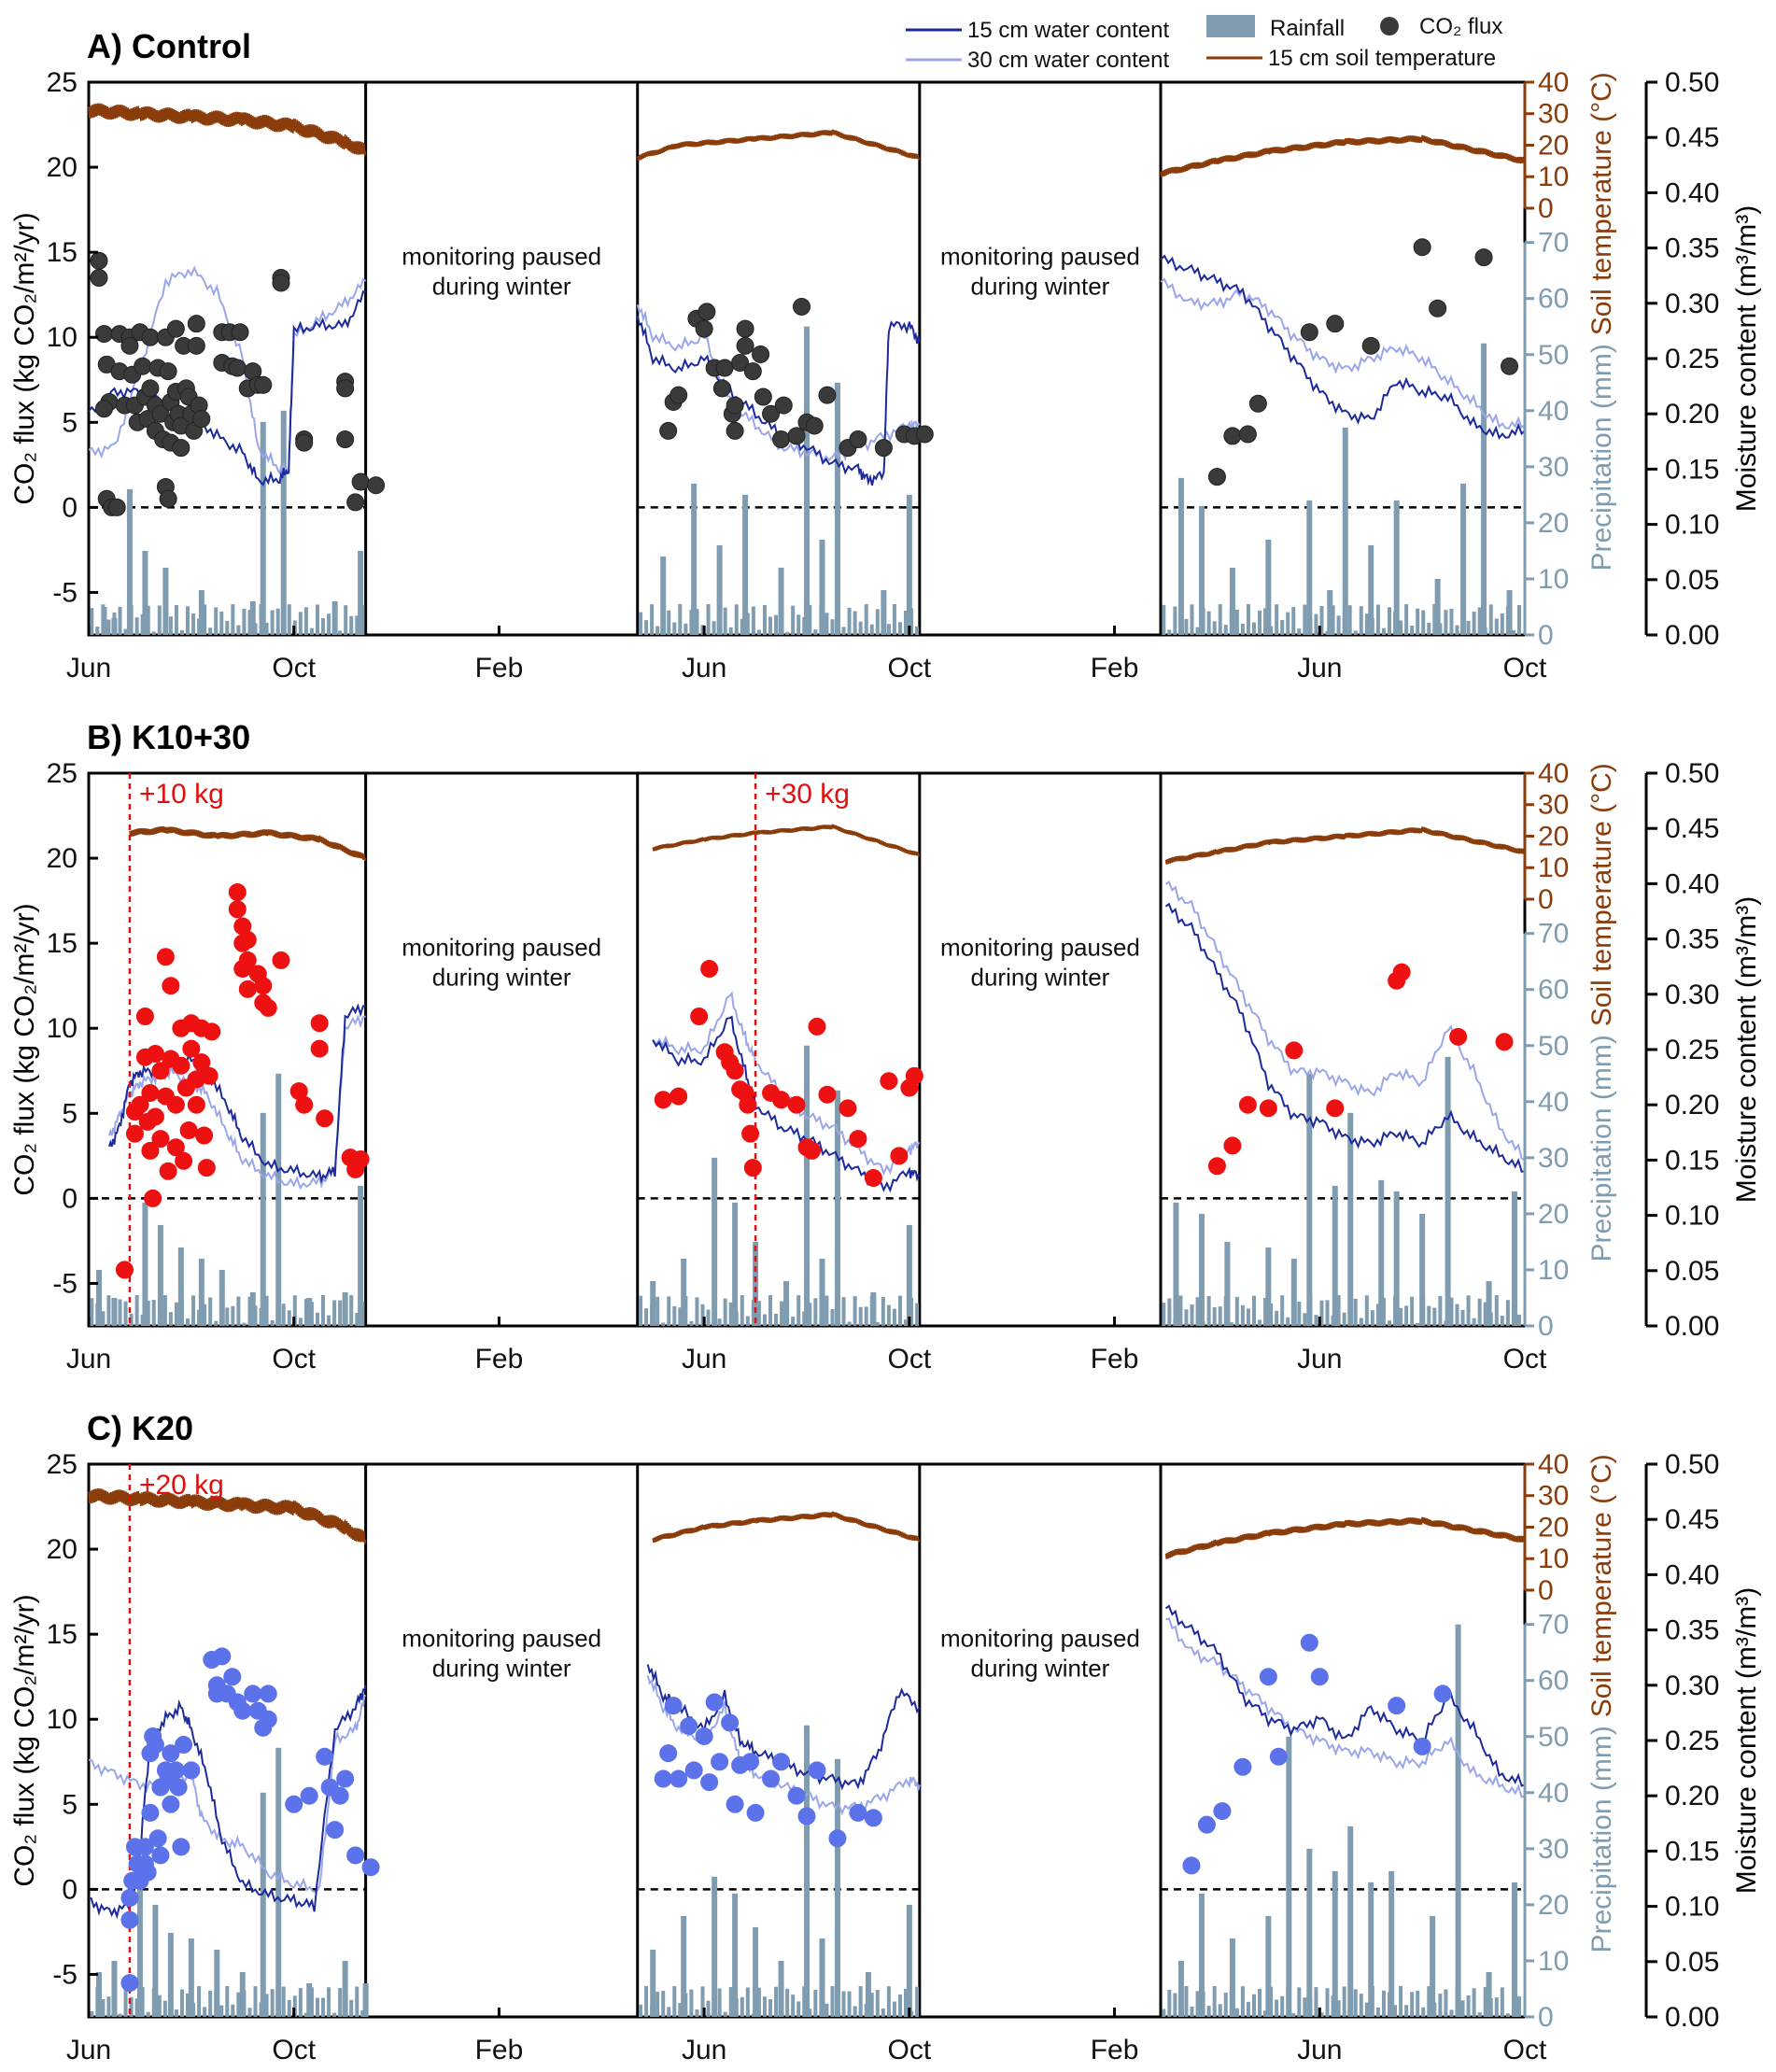  I want to click on flux-tick-label: 25, so click(63, 82).